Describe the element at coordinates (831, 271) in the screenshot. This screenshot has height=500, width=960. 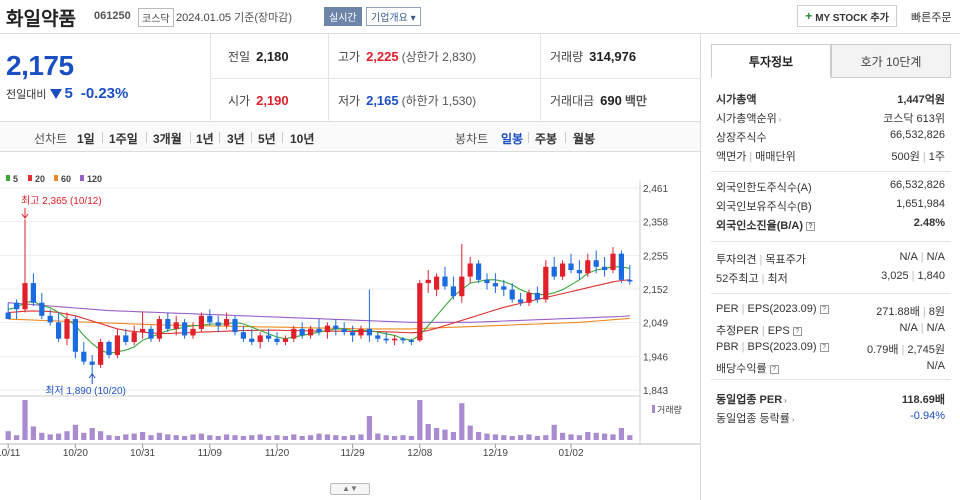
I see `info-section-opinion: 투자의견 | 목표주가 N/A | N/A 52주최고 | 최저 3,025 | 1,840` at that location.